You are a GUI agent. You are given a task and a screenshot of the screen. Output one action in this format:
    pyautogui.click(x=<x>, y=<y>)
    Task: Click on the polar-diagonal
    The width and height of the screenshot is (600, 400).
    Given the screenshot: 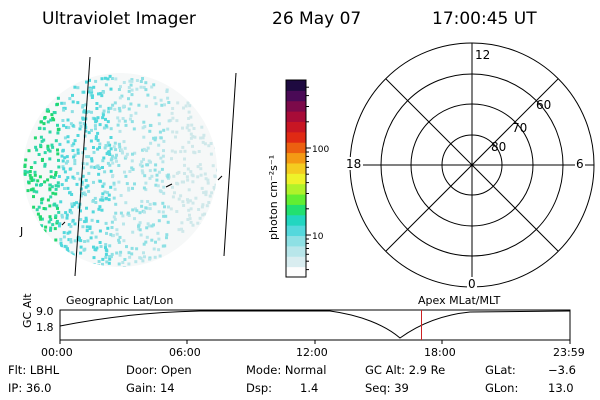 What is the action you would take?
    pyautogui.click(x=472, y=165)
    